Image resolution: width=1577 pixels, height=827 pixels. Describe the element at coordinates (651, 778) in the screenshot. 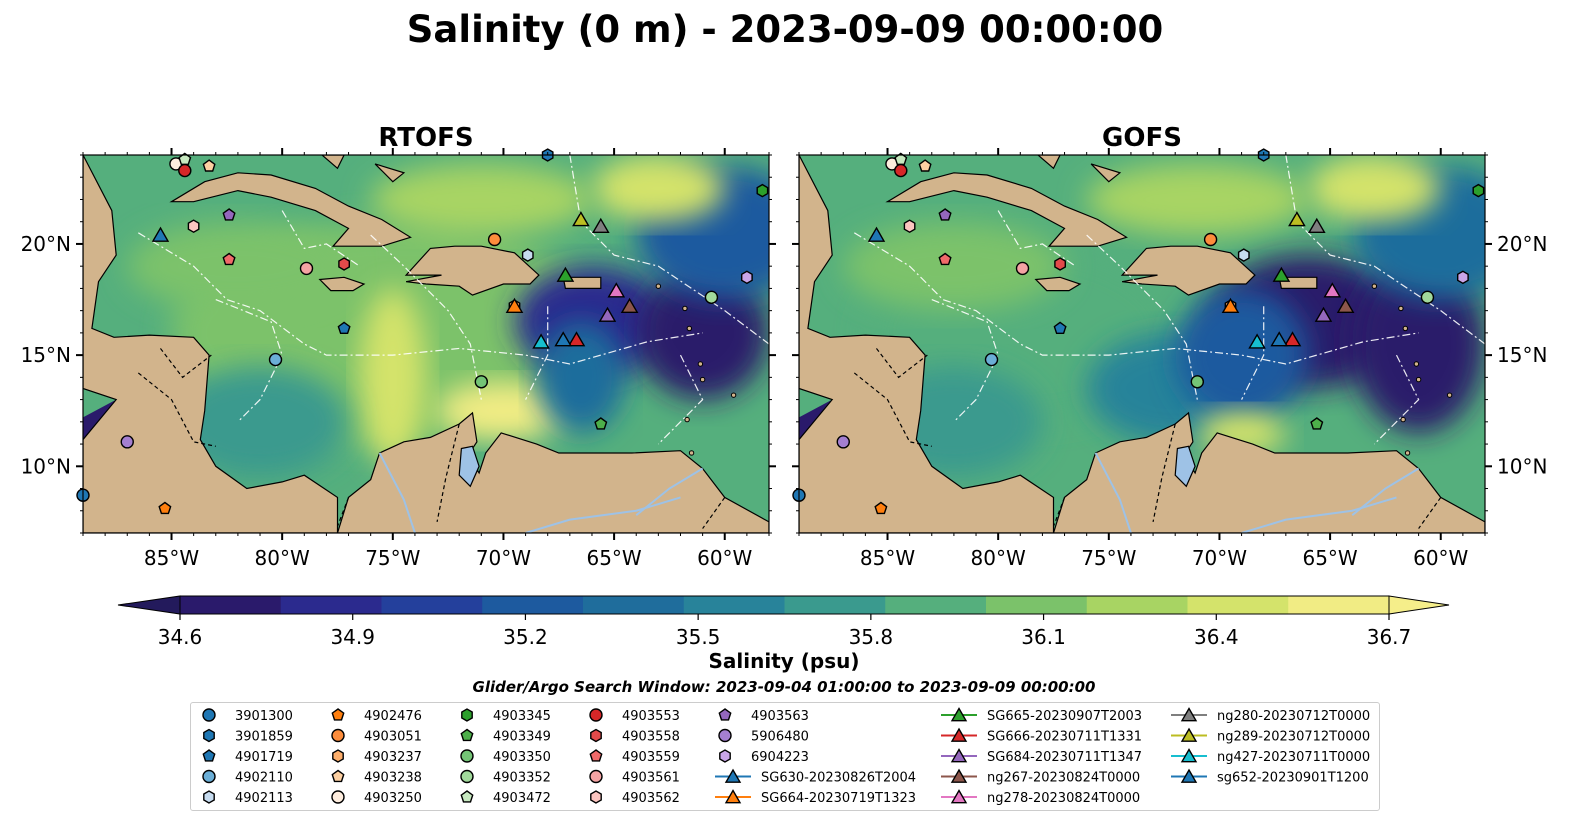

I see `legend-label: 4903561` at that location.